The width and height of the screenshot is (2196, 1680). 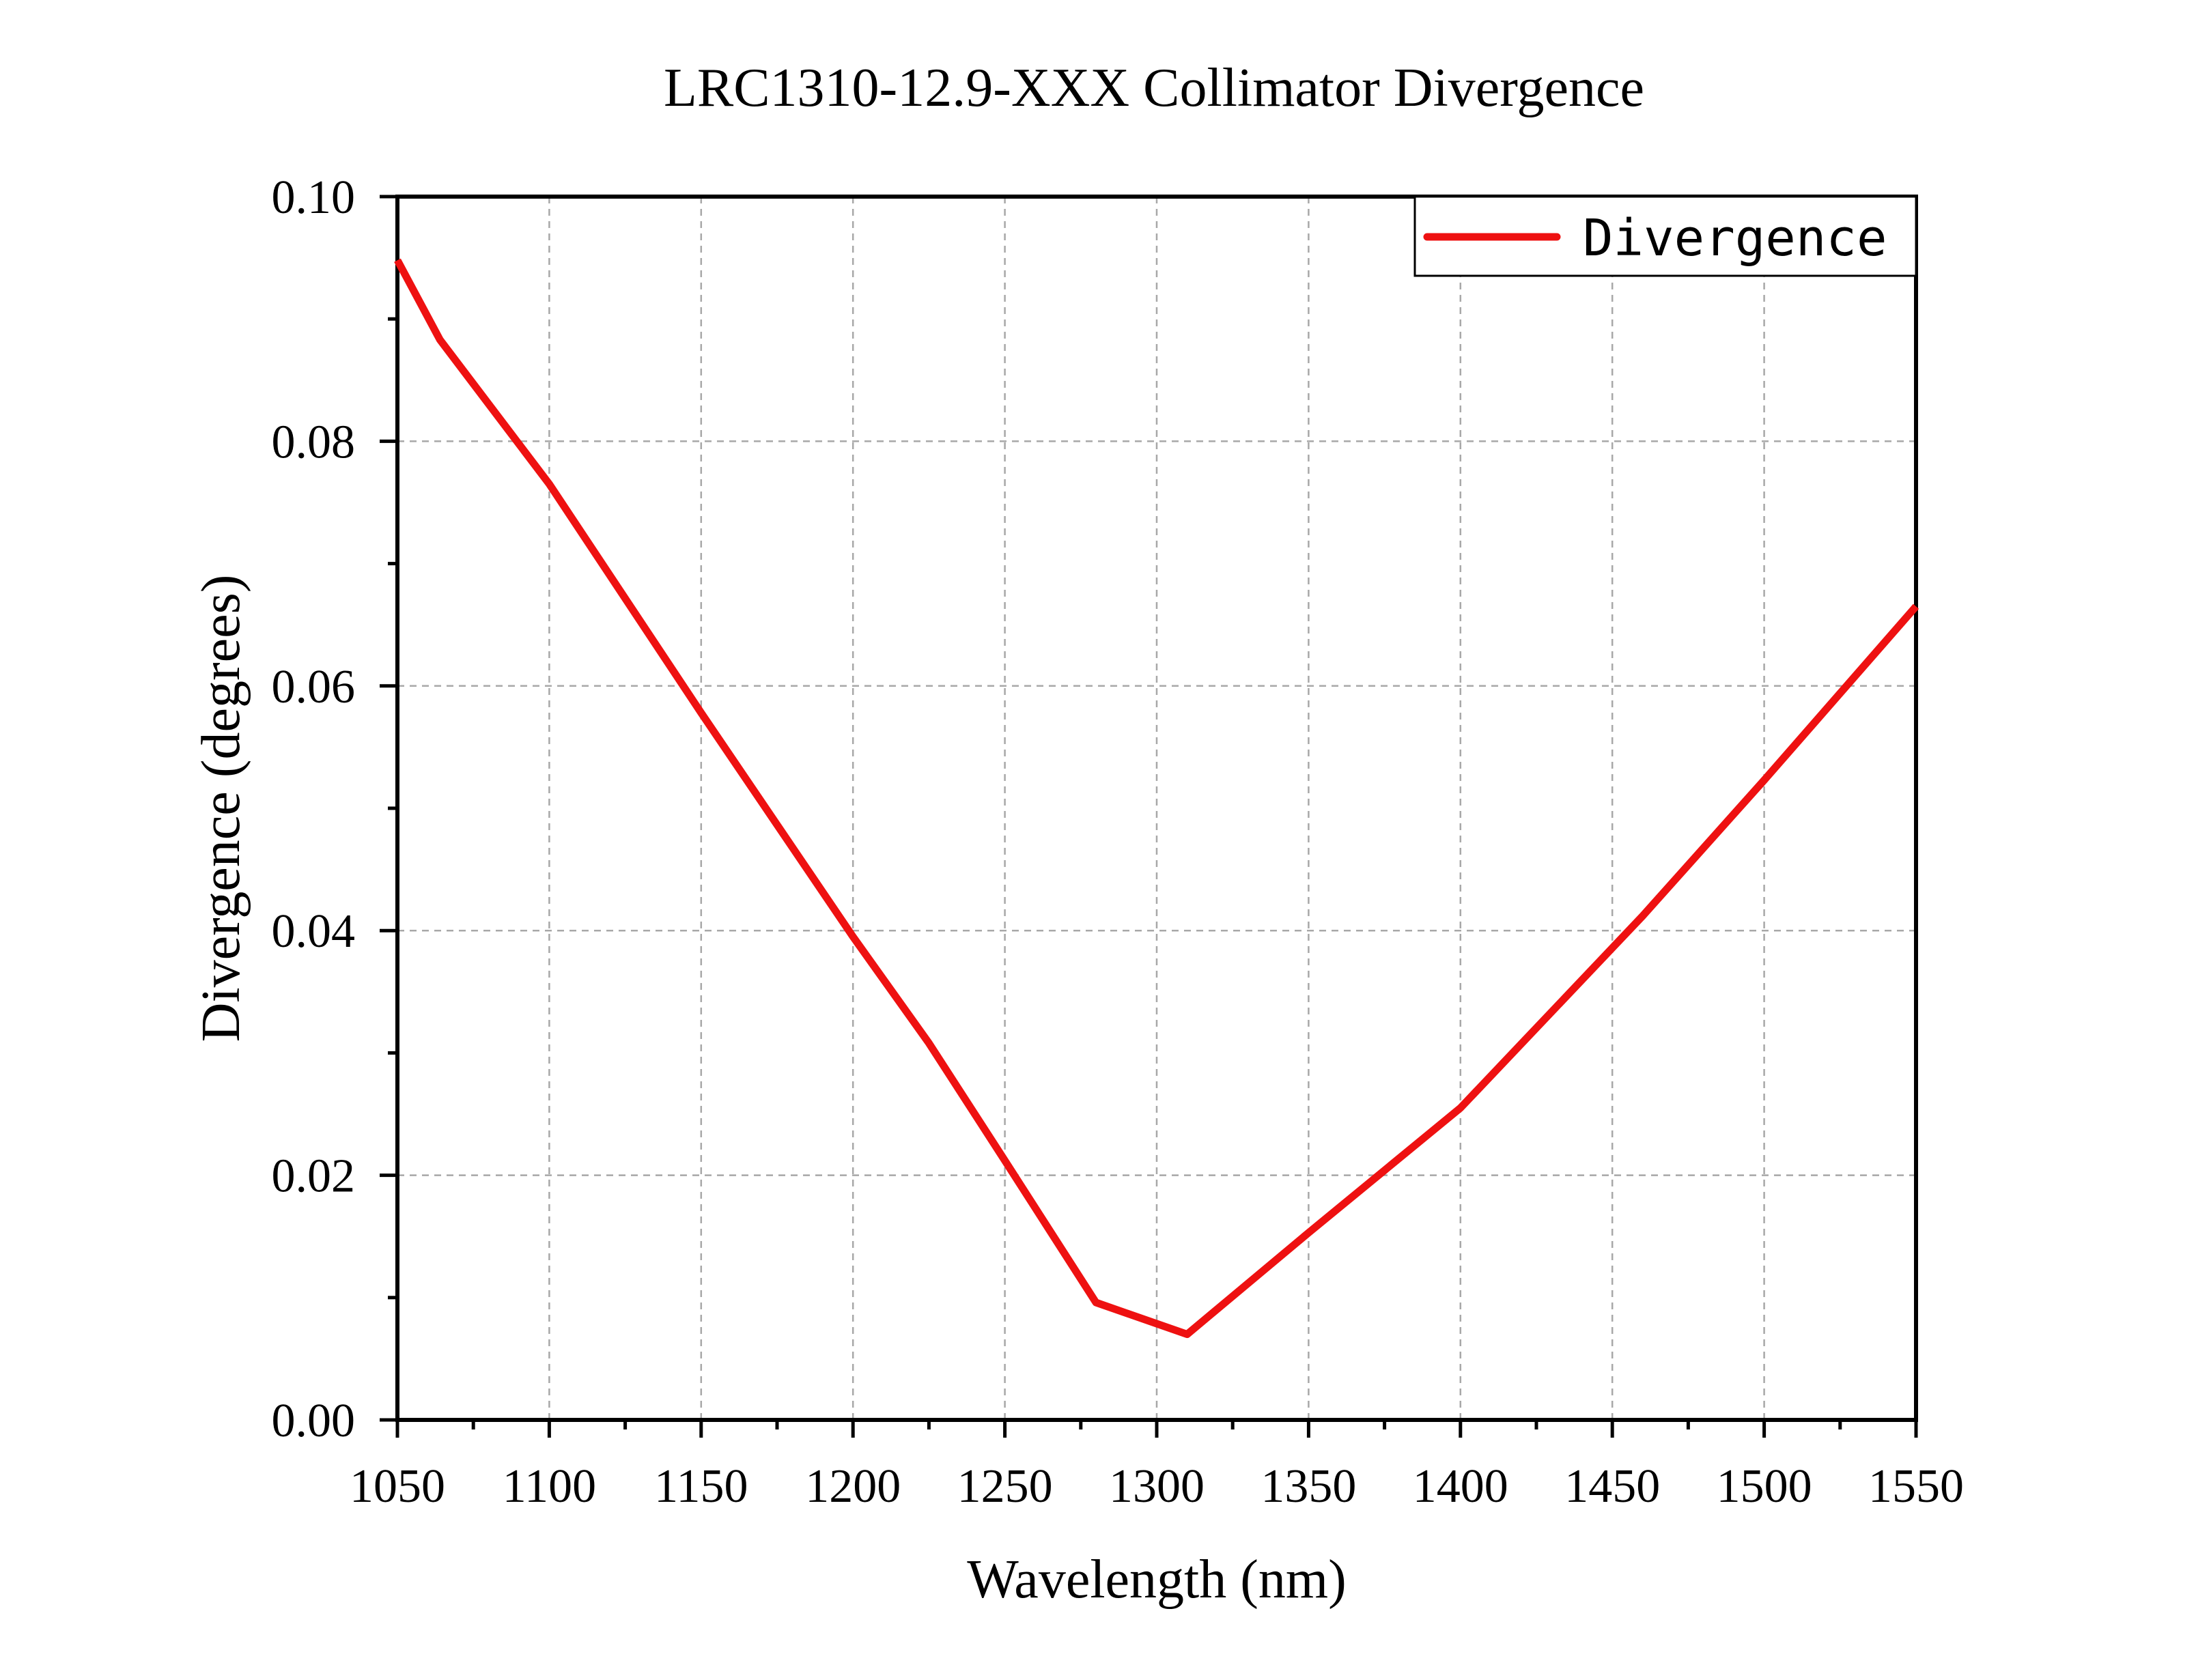 I want to click on x-tick-label: 1050, so click(x=398, y=1486).